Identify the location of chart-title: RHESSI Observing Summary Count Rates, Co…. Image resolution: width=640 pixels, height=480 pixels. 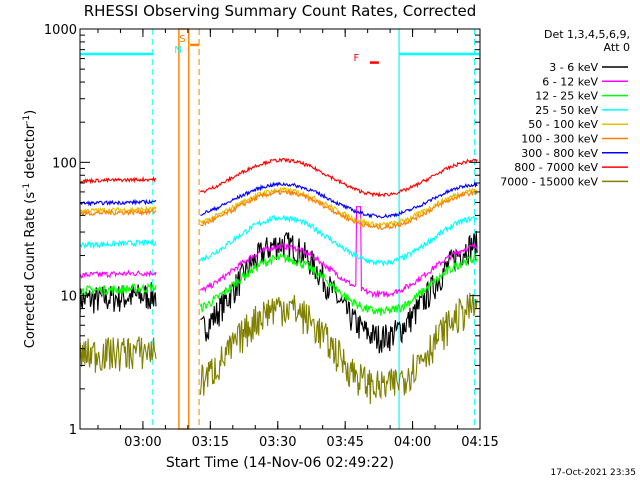
(280, 11).